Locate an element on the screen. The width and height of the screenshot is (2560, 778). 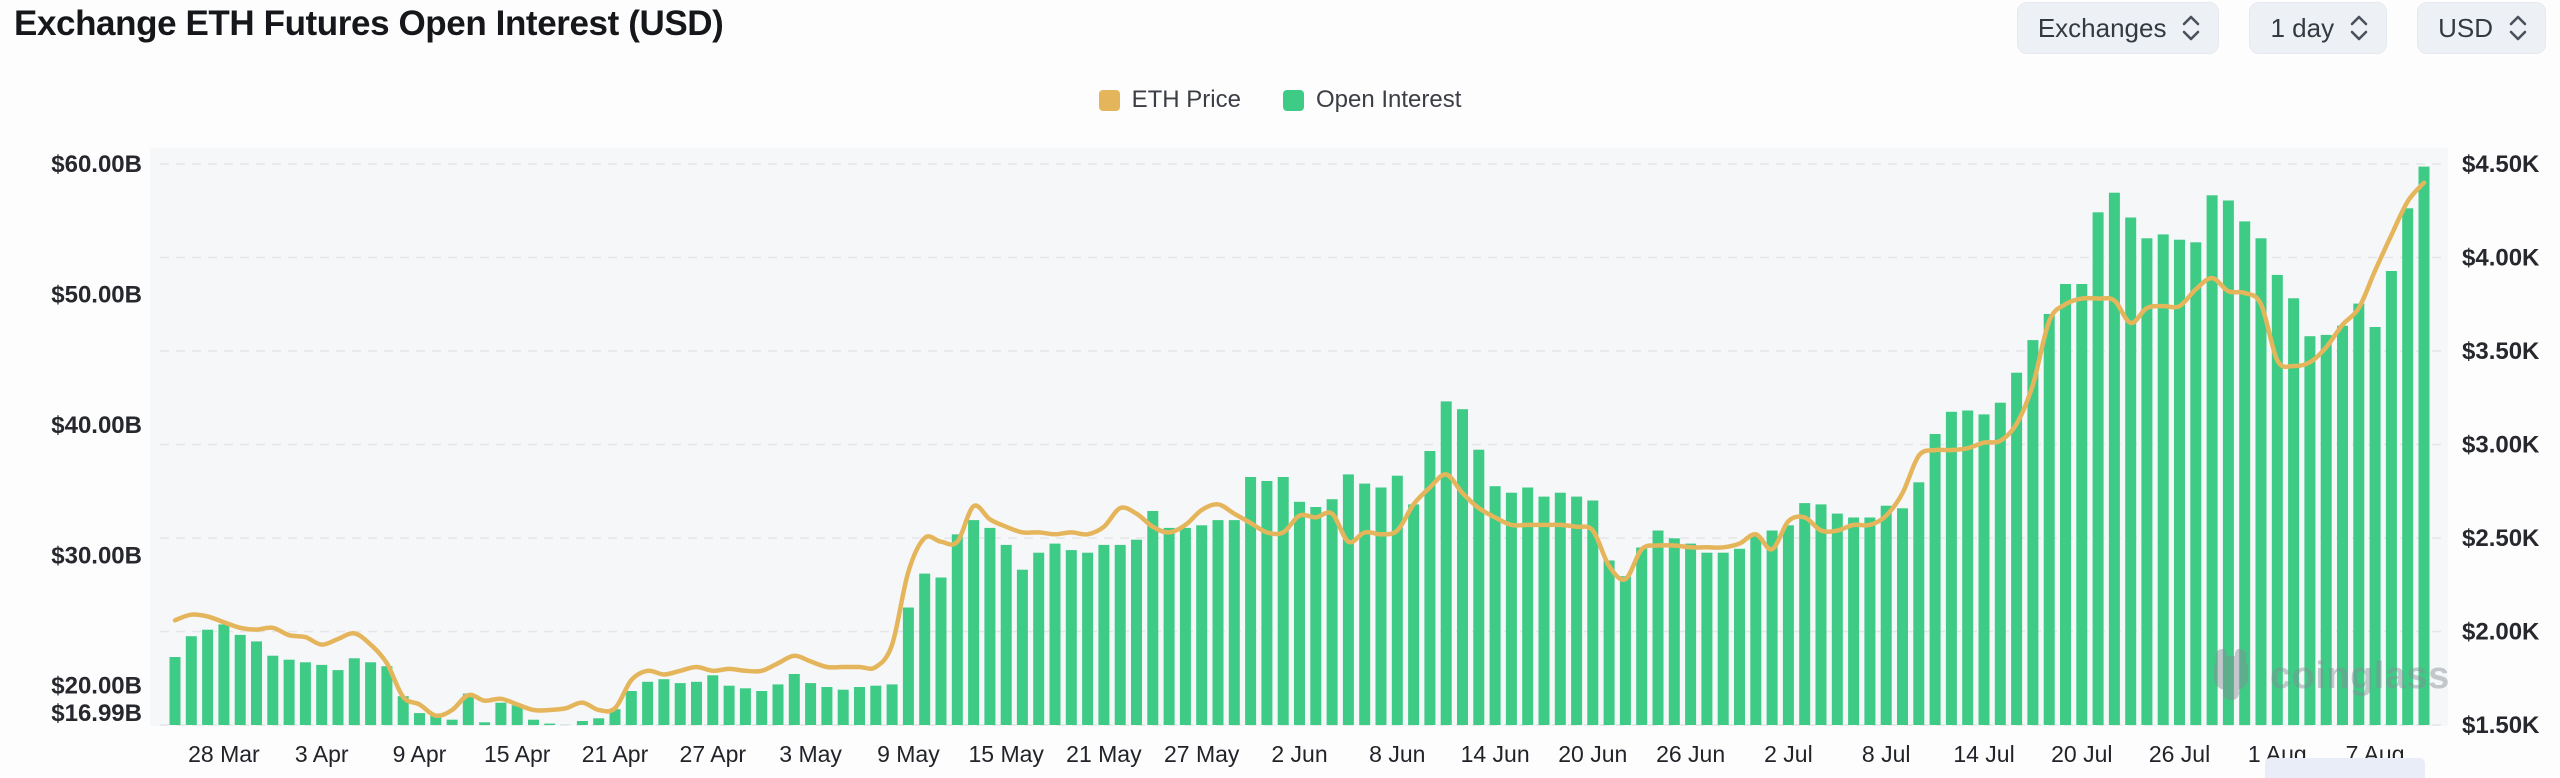
exchanges-select: Exchanges is located at coordinates (2118, 28).